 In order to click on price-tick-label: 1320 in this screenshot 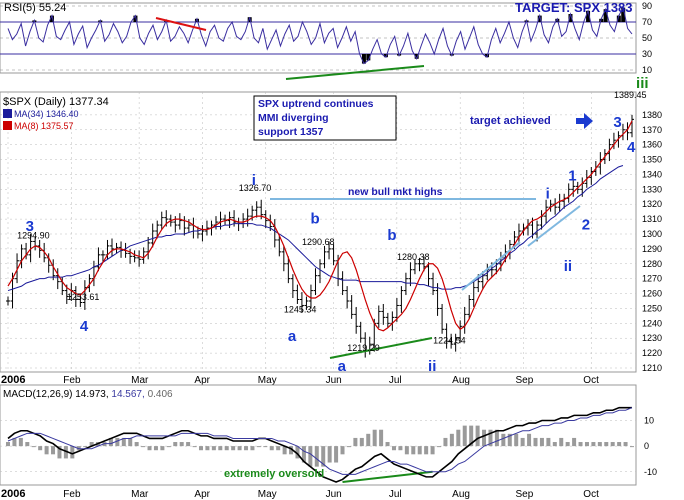, I will do `click(652, 204)`.